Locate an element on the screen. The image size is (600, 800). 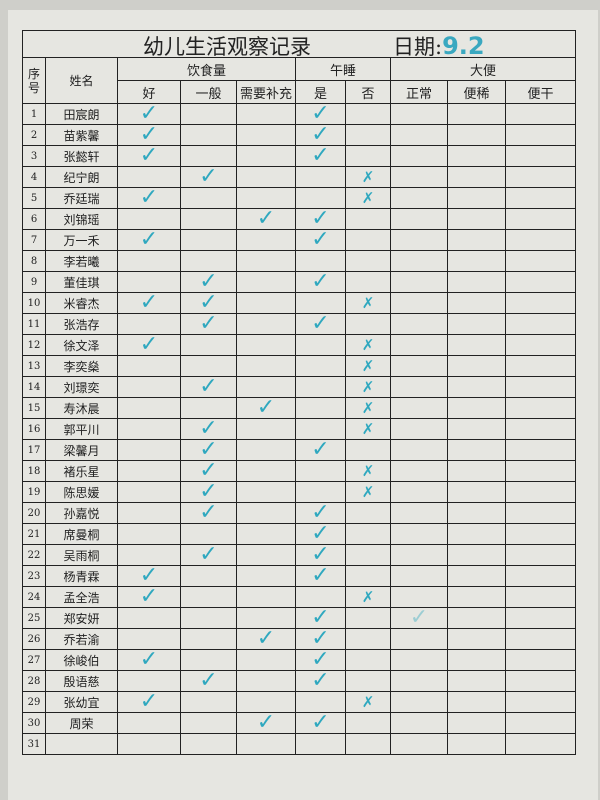
table-row: 23 杨青霖 ✓ ✓ is located at coordinates (299, 576).